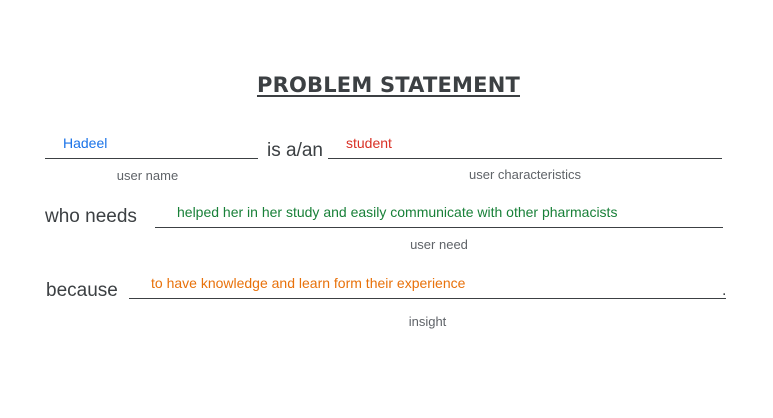 The image size is (773, 418). I want to click on user-need-caption: user need, so click(439, 244).